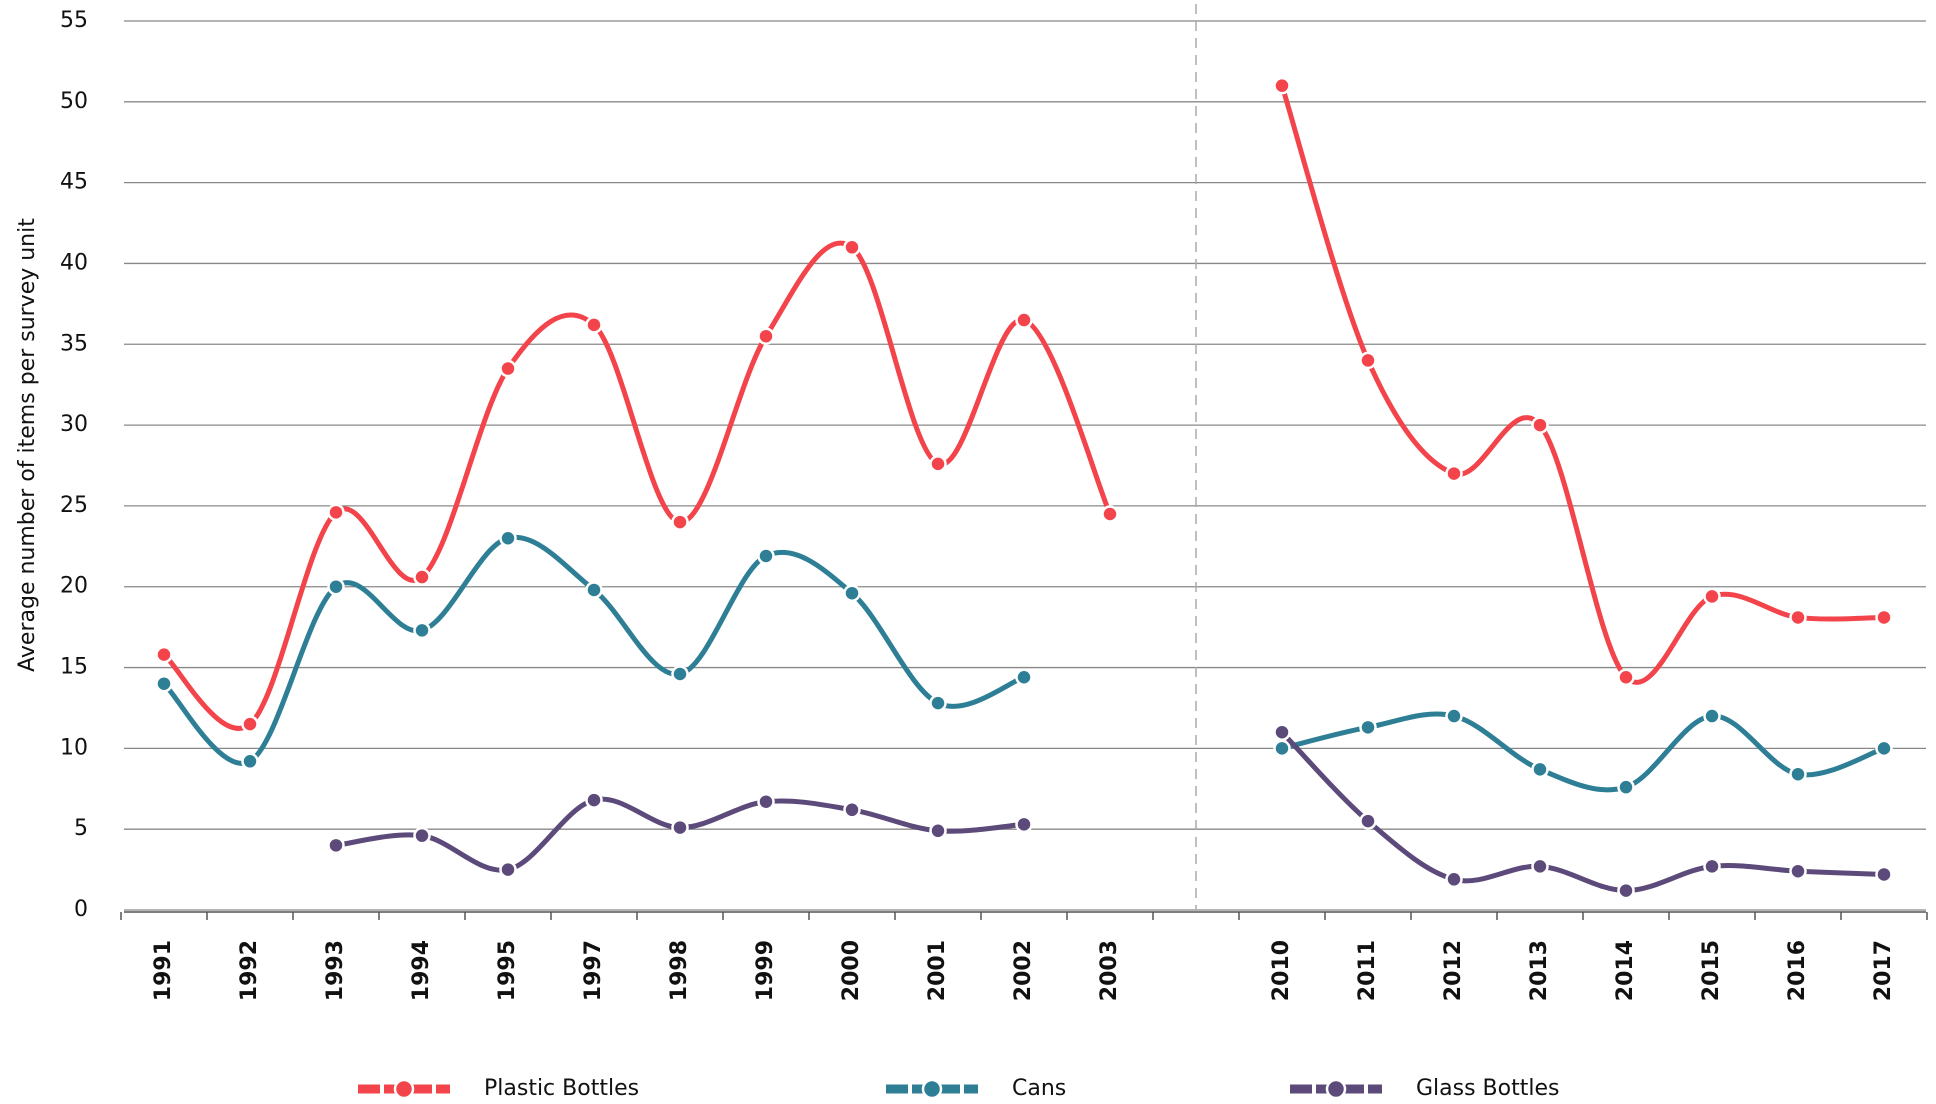 Image resolution: width=1936 pixels, height=1104 pixels. Describe the element at coordinates (74, 667) in the screenshot. I see `y-tick-label: 15` at that location.